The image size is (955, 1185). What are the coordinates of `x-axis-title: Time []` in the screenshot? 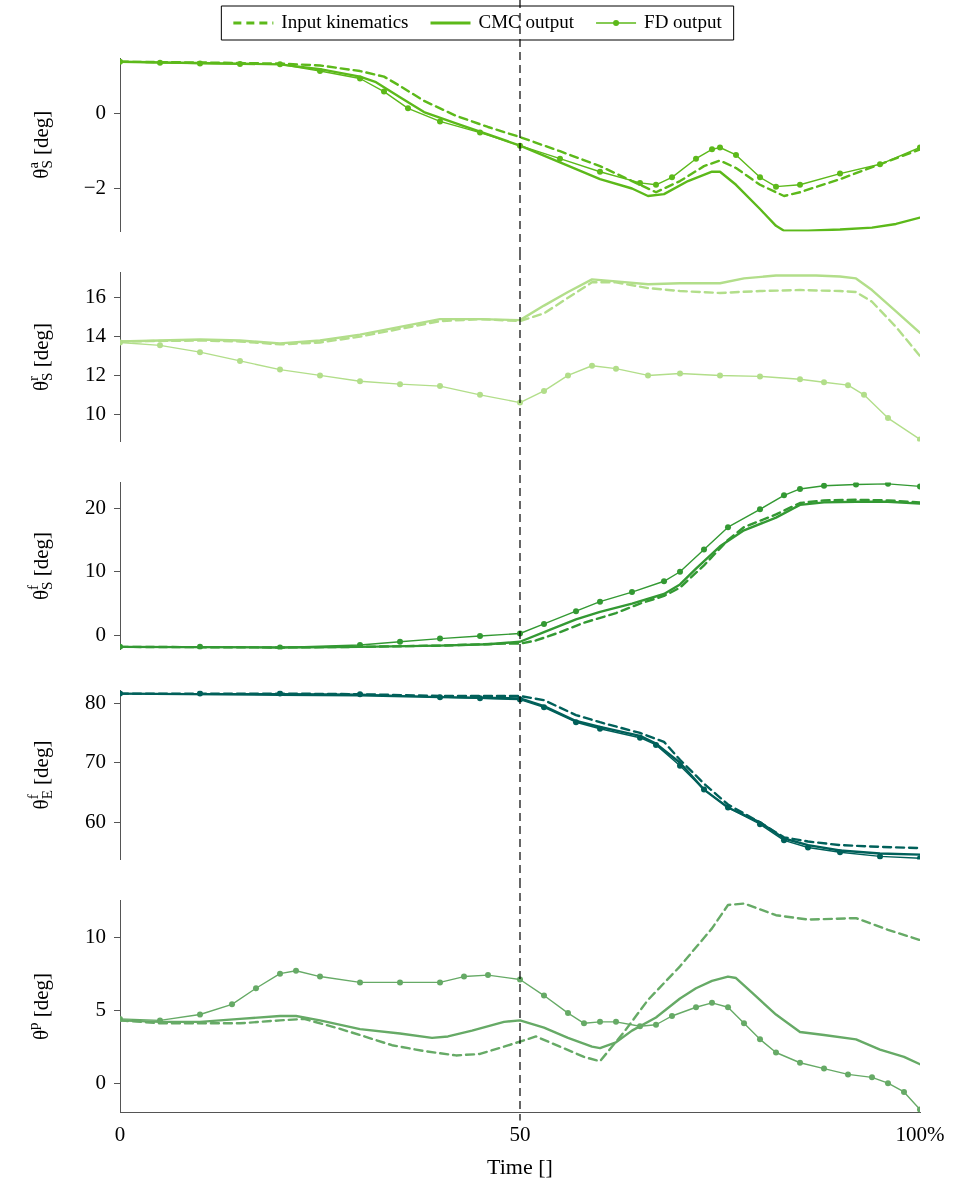 It's located at (520, 1166).